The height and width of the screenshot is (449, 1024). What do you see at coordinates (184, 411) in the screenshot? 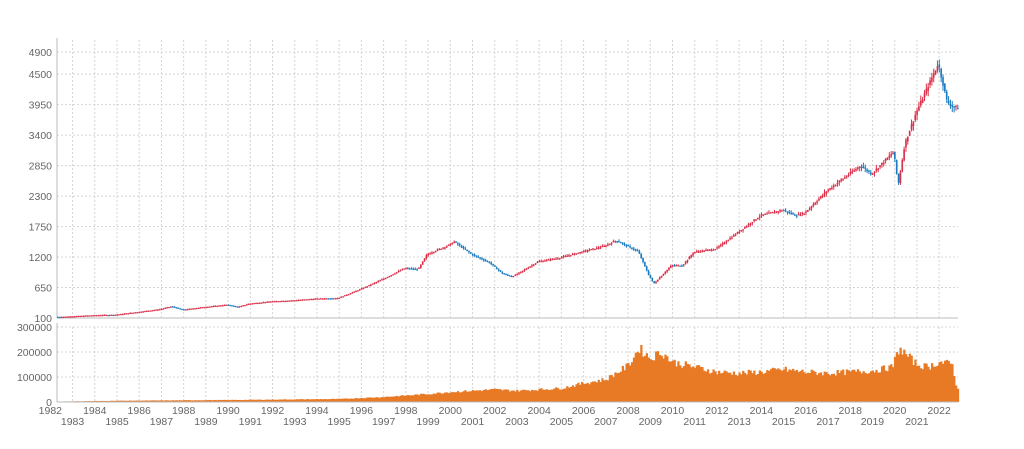
I see `x-tick-label: 1988` at bounding box center [184, 411].